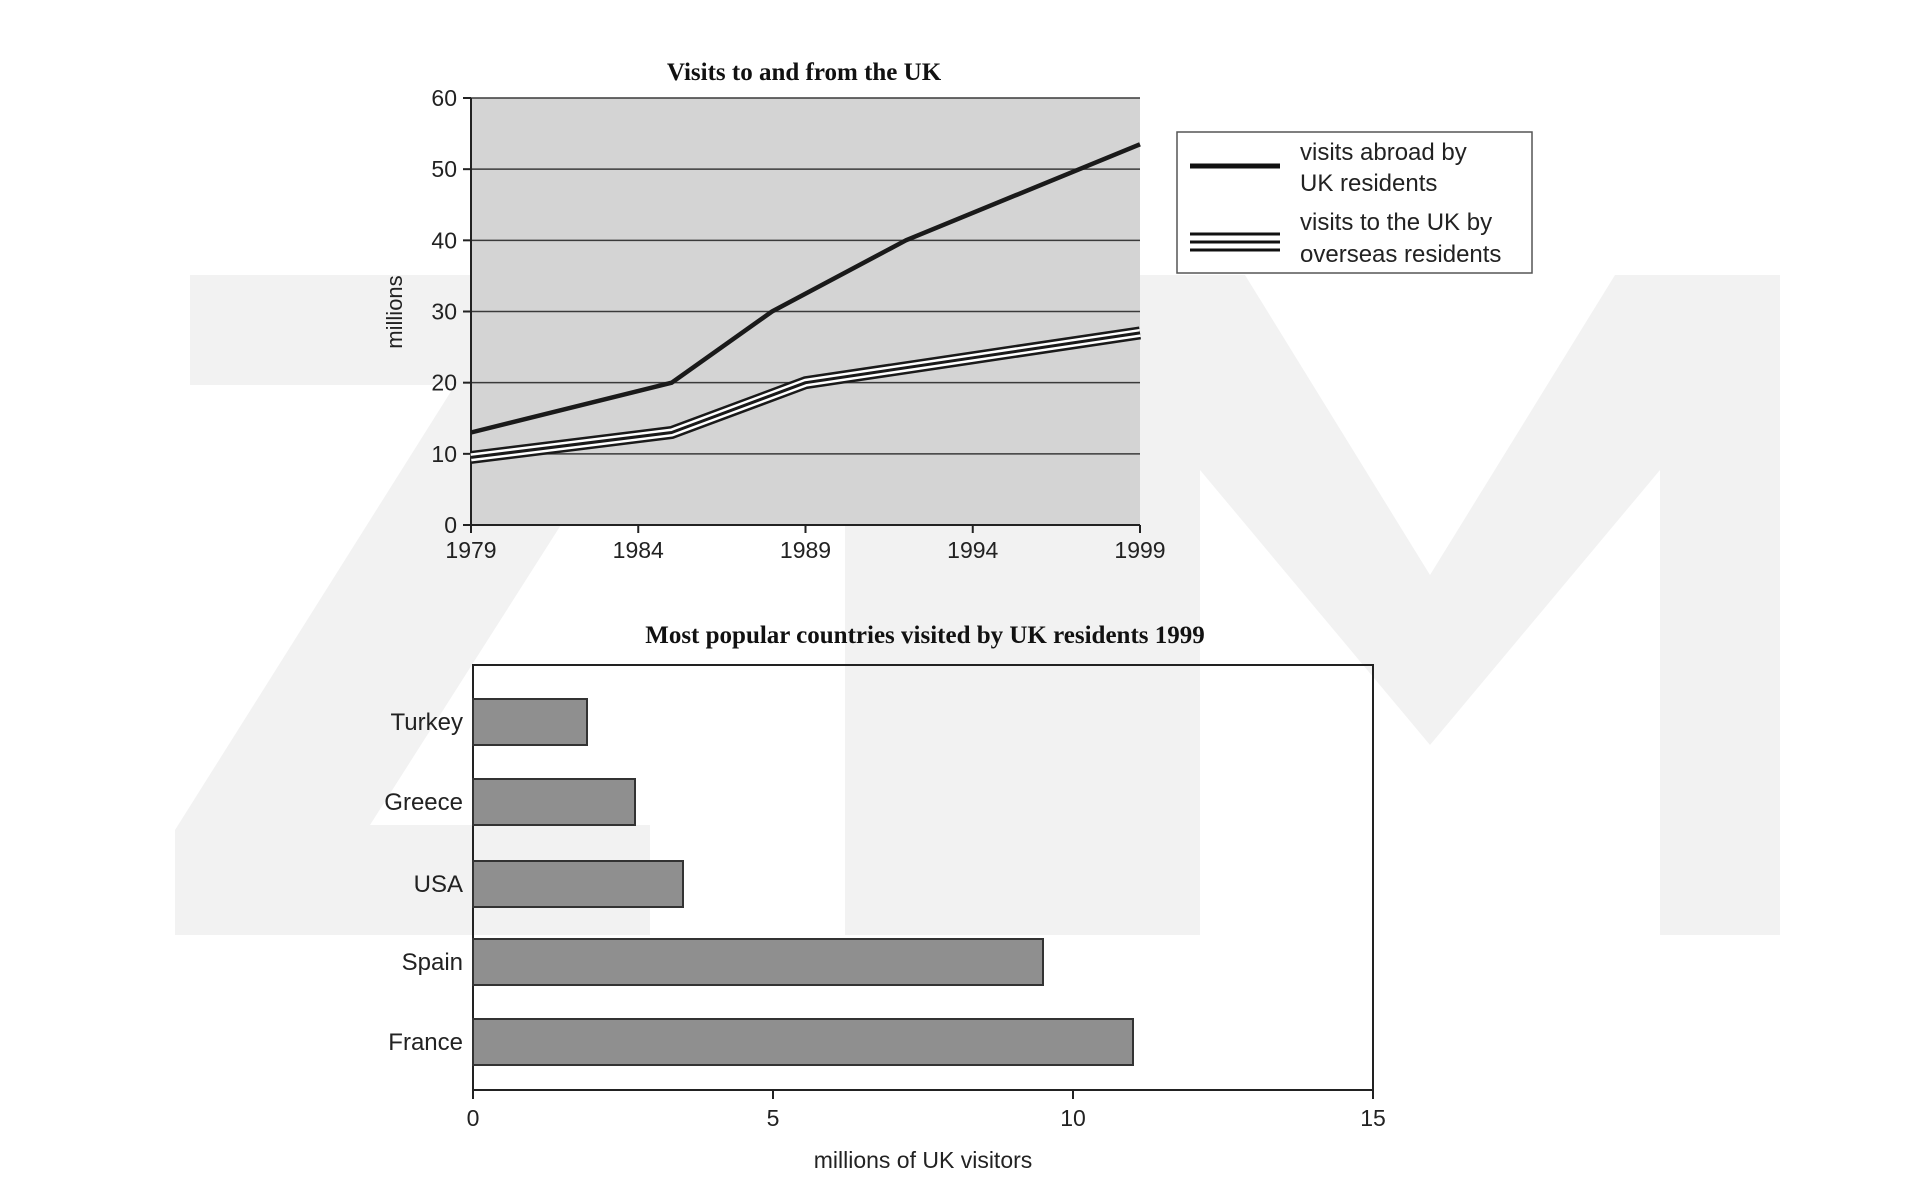 The width and height of the screenshot is (1926, 1196). I want to click on y-tick-label-0: 0, so click(450, 525).